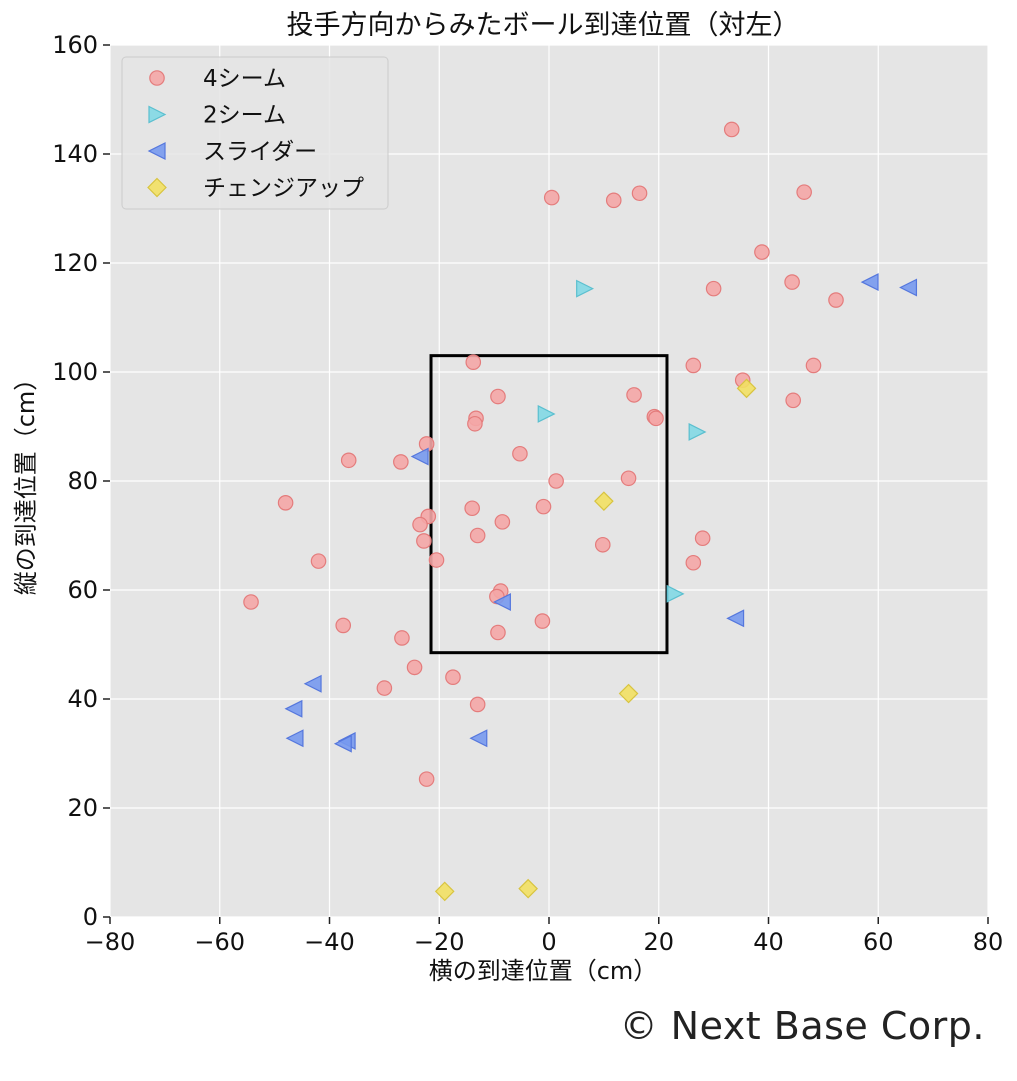 The height and width of the screenshot is (1081, 1017). Describe the element at coordinates (90, 917) in the screenshot. I see `y-tick-label: 0` at that location.